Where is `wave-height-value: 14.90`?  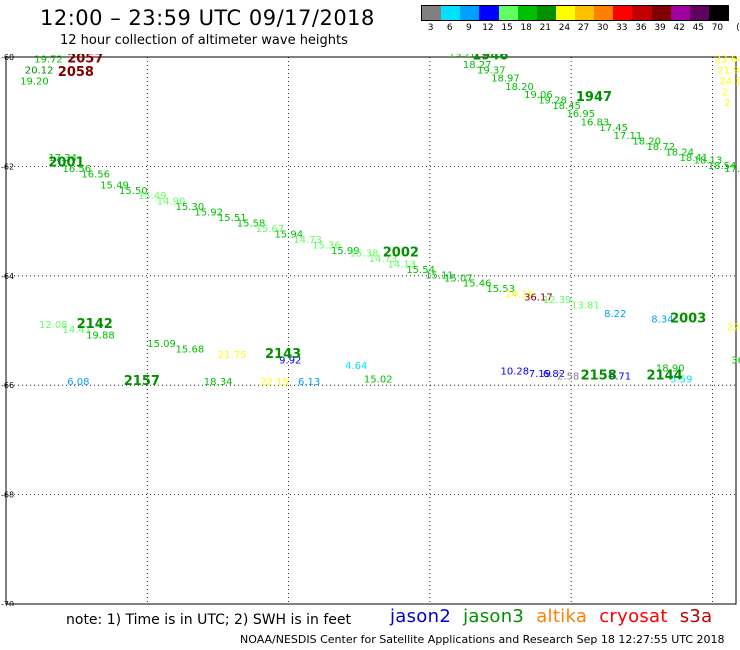
wave-height-value: 14.90 is located at coordinates (171, 202).